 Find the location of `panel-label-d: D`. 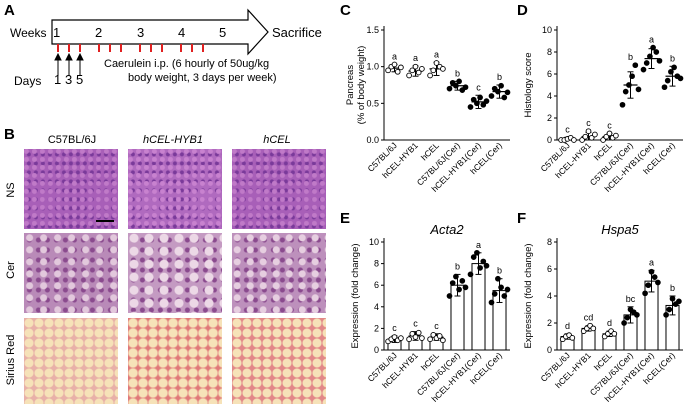

panel-label-d: D is located at coordinates (522, 10).